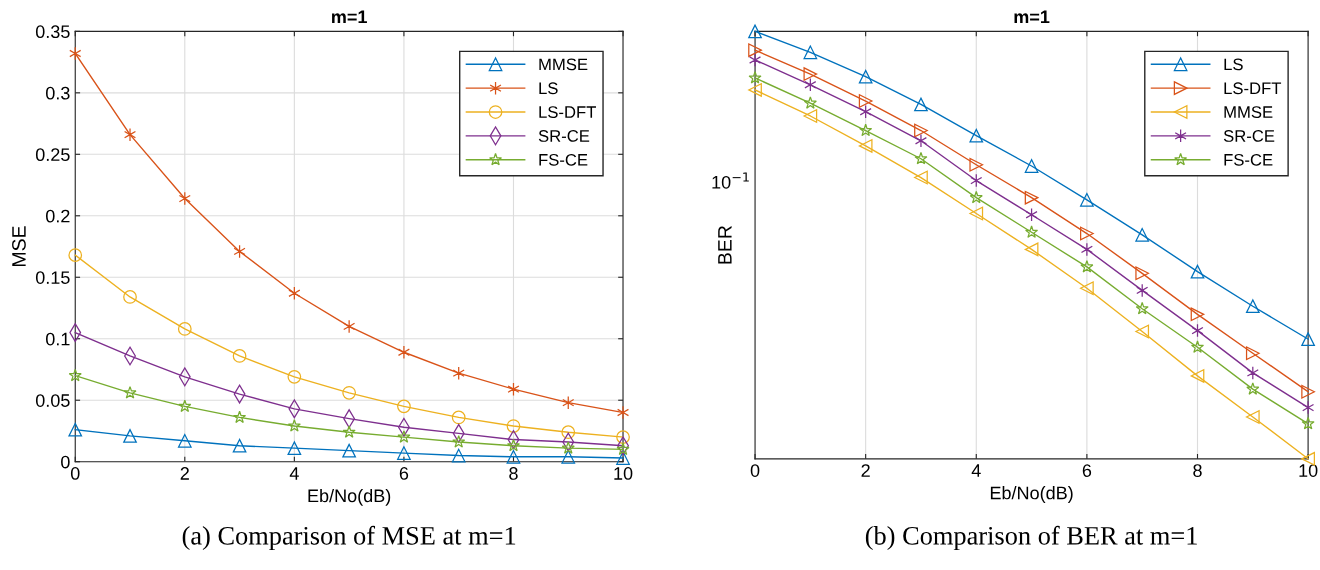  What do you see at coordinates (52, 155) in the screenshot?
I see `y-tick-label: 0.25` at bounding box center [52, 155].